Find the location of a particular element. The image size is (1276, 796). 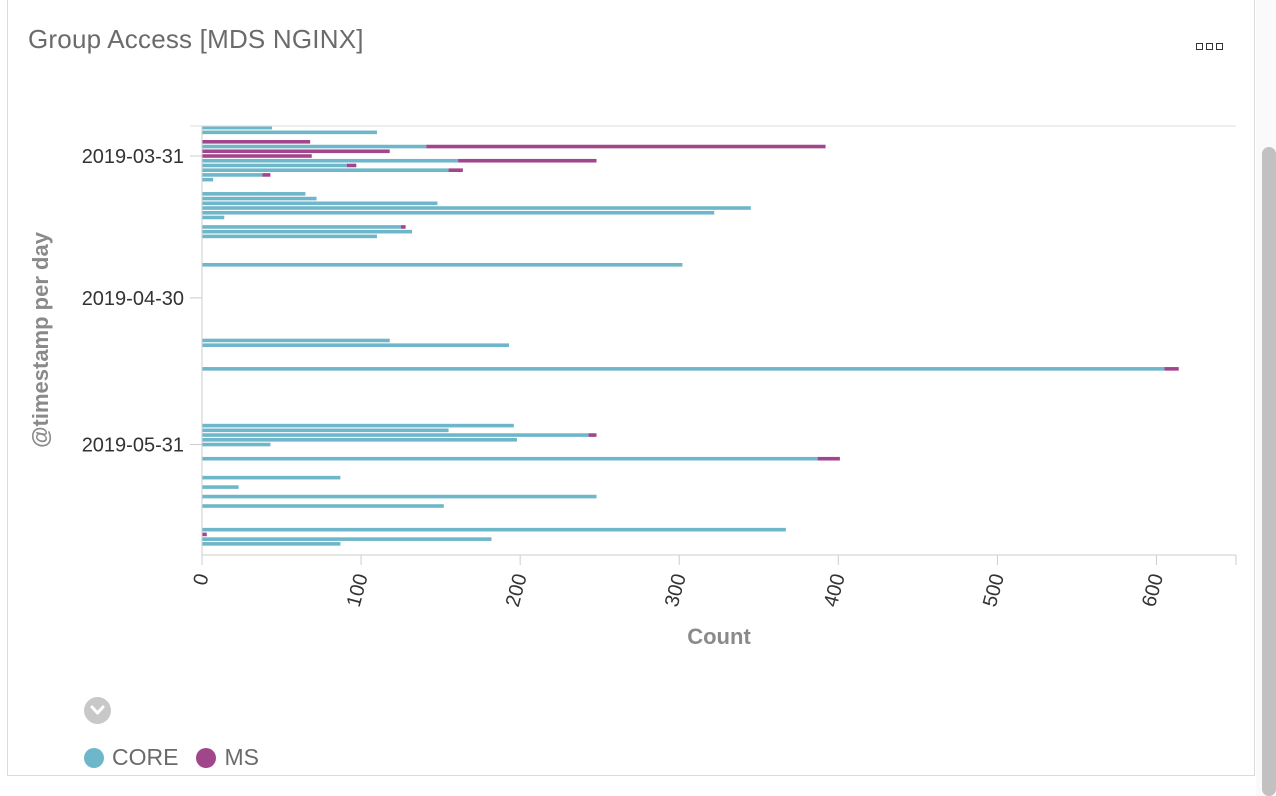

legend-toggle-button is located at coordinates (97, 710).